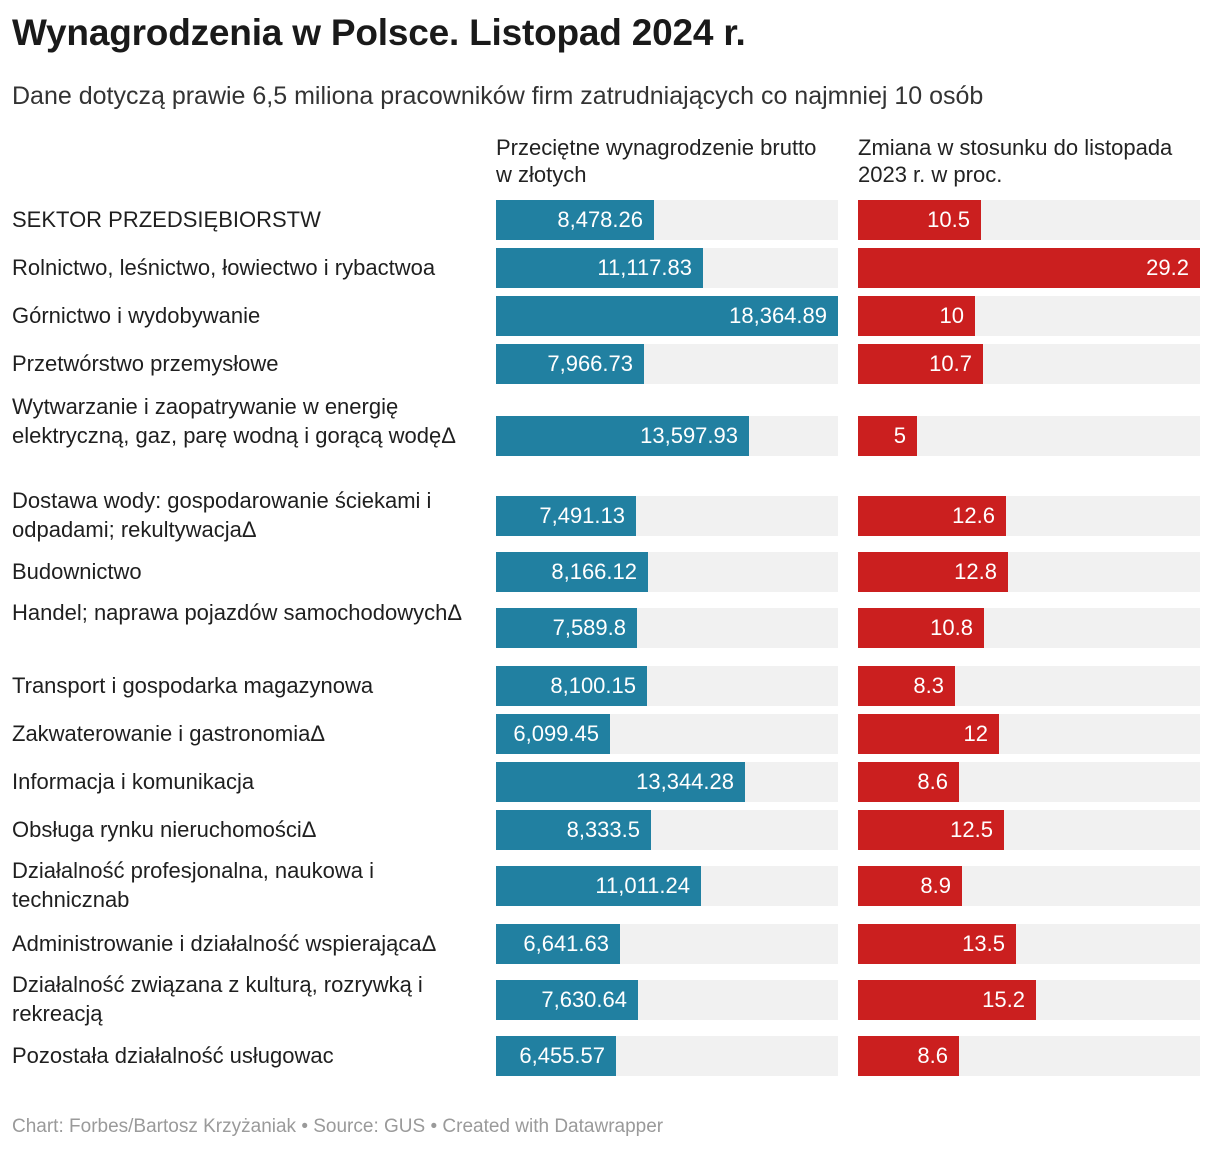 The height and width of the screenshot is (1154, 1220). What do you see at coordinates (951, 315) in the screenshot?
I see `change-value-label: 10` at bounding box center [951, 315].